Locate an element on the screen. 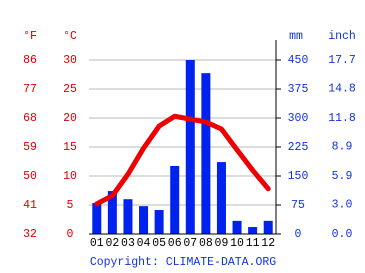 The height and width of the screenshot is (273, 365). f-axis-title: °F is located at coordinates (30, 36).